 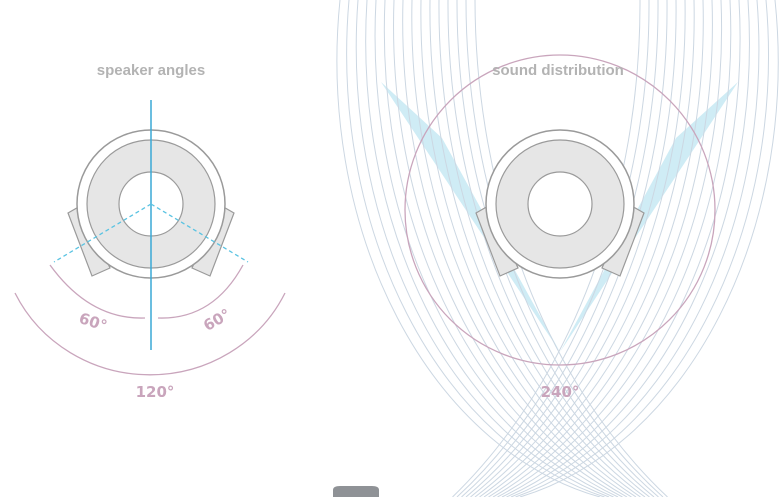 I want to click on left-sound-beam, so click(x=470, y=217).